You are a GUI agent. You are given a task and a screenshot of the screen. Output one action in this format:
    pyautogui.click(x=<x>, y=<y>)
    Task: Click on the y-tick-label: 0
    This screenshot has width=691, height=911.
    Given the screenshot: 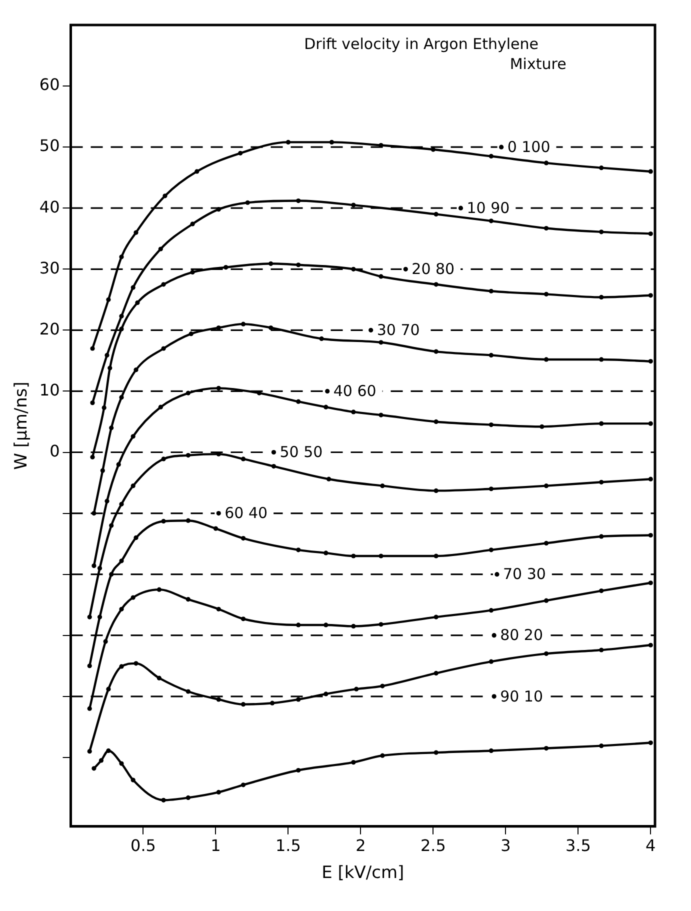 What is the action you would take?
    pyautogui.click(x=55, y=450)
    